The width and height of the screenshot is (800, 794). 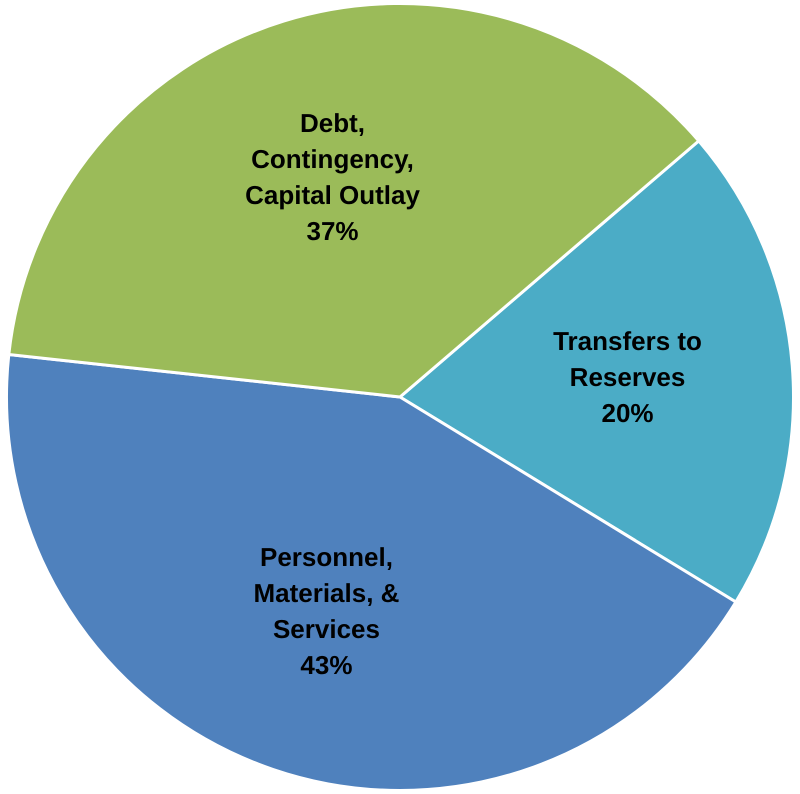 What do you see at coordinates (627, 359) in the screenshot?
I see `slice-label: Transfers to Reserves` at bounding box center [627, 359].